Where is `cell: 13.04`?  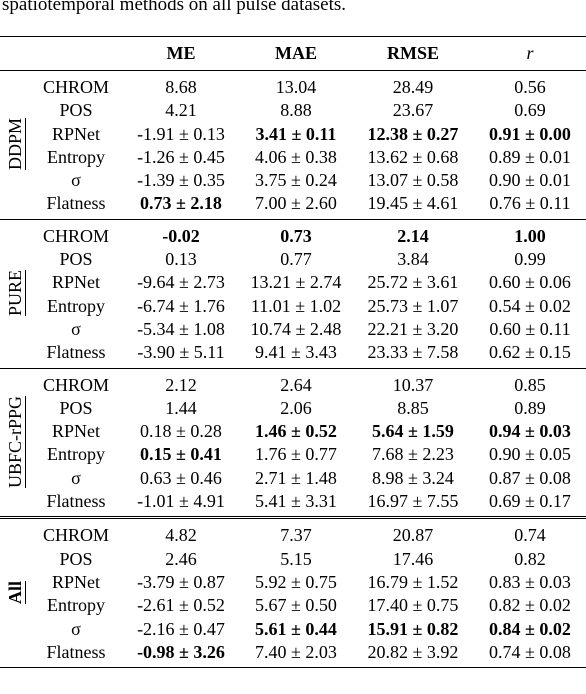 cell: 13.04 is located at coordinates (296, 87).